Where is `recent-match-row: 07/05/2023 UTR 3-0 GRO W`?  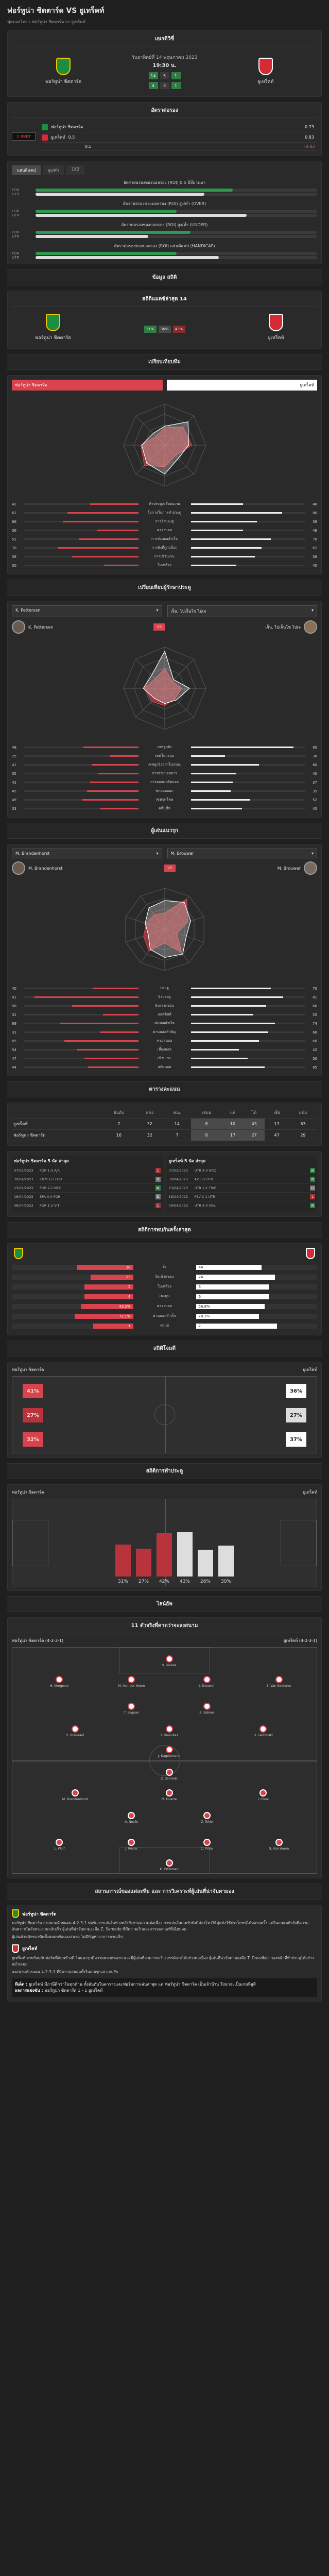 recent-match-row: 07/05/2023 UTR 3-0 GRO W is located at coordinates (241, 1170).